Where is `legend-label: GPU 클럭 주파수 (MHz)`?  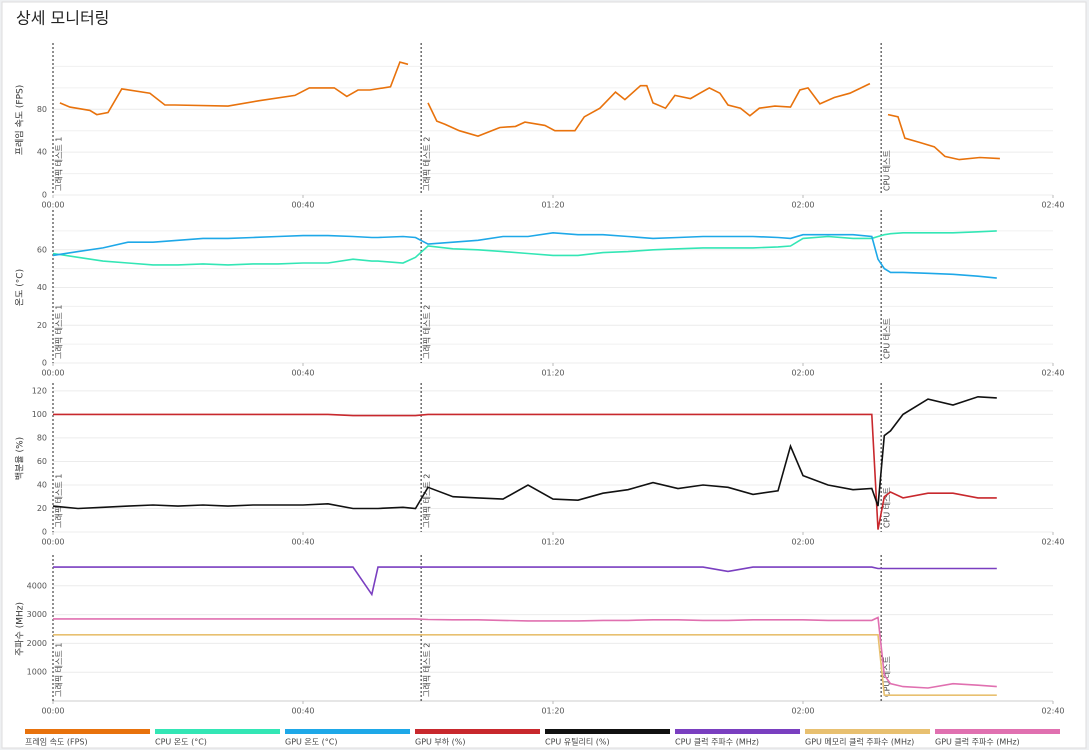 legend-label: GPU 클럭 주파수 (MHz) is located at coordinates (977, 742).